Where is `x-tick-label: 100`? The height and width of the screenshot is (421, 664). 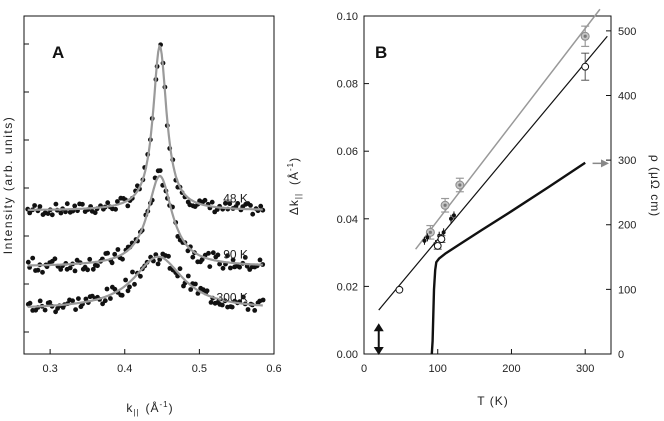 x-tick-label: 100 is located at coordinates (438, 369).